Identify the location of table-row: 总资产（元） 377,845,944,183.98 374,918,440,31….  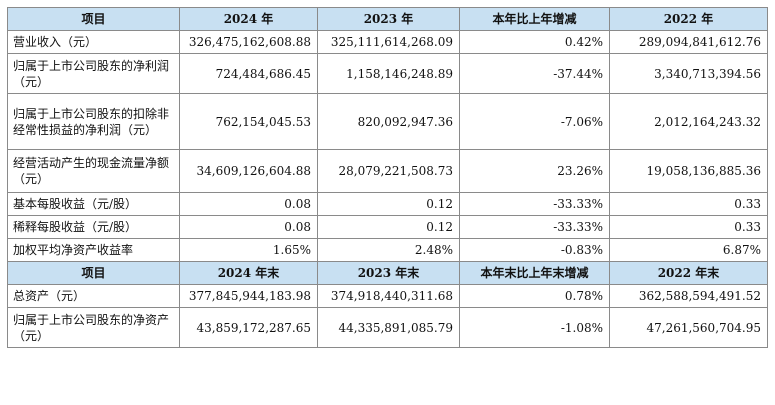
(387, 296).